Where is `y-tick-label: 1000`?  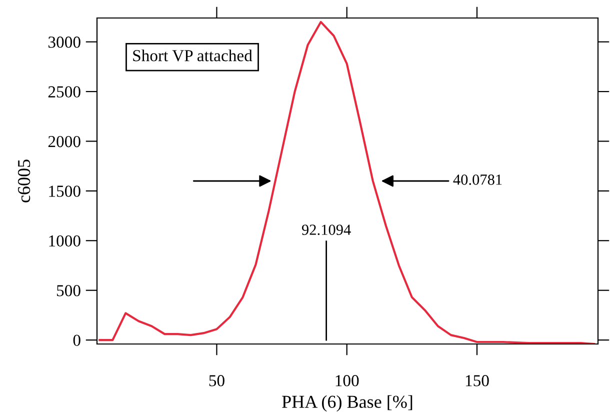
y-tick-label: 1000 is located at coordinates (64, 241).